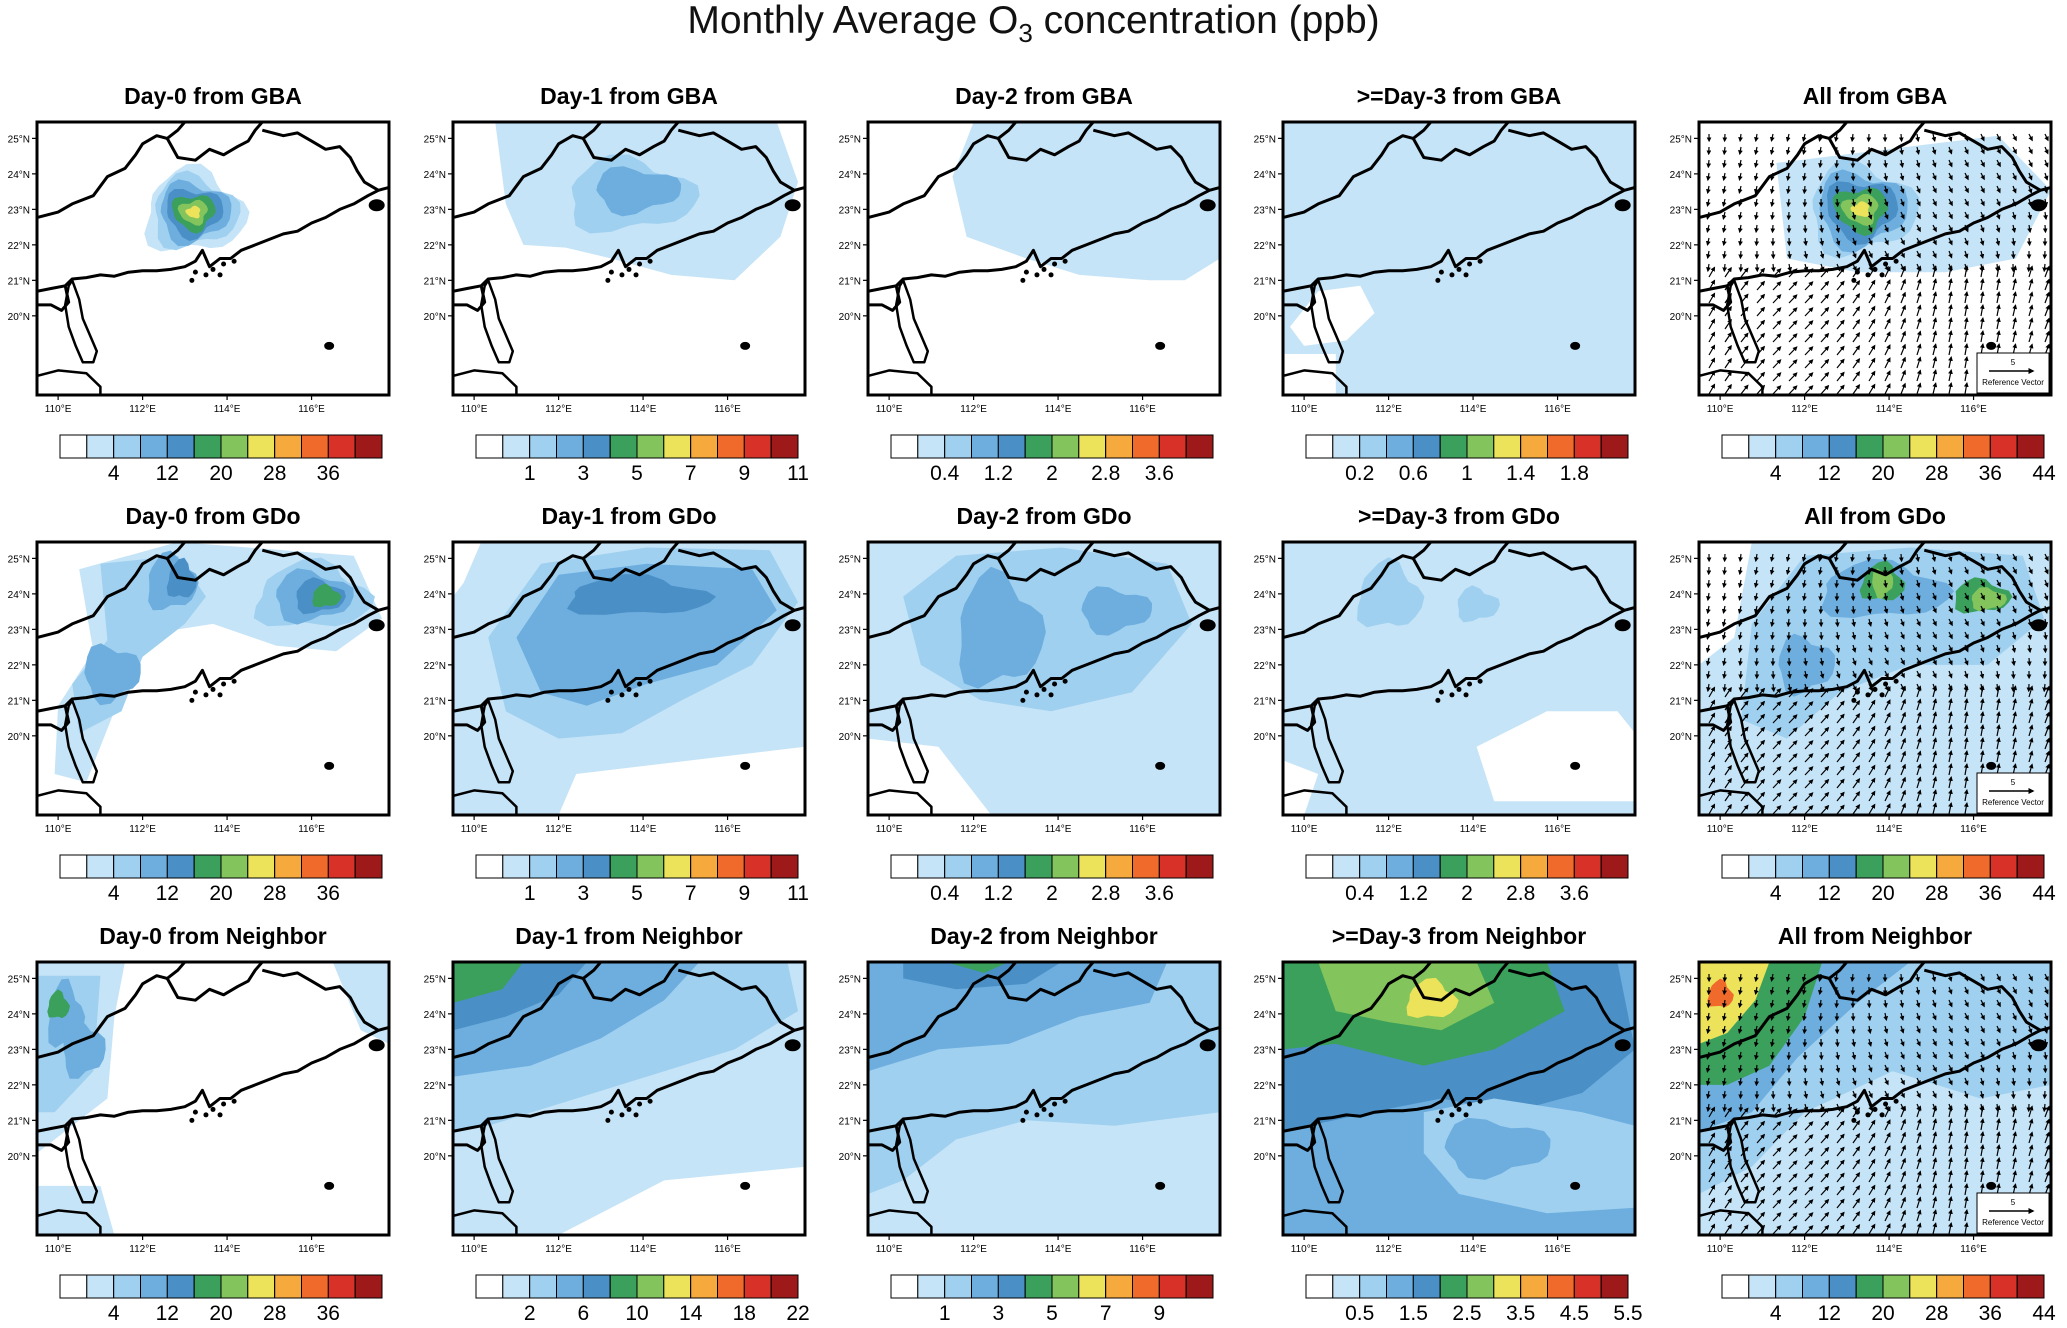  What do you see at coordinates (435, 317) in the screenshot?
I see `latitude-tick-label: 20°N` at bounding box center [435, 317].